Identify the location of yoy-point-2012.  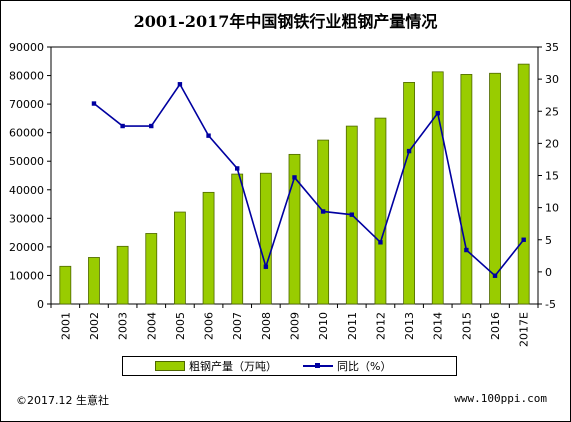
(380, 242).